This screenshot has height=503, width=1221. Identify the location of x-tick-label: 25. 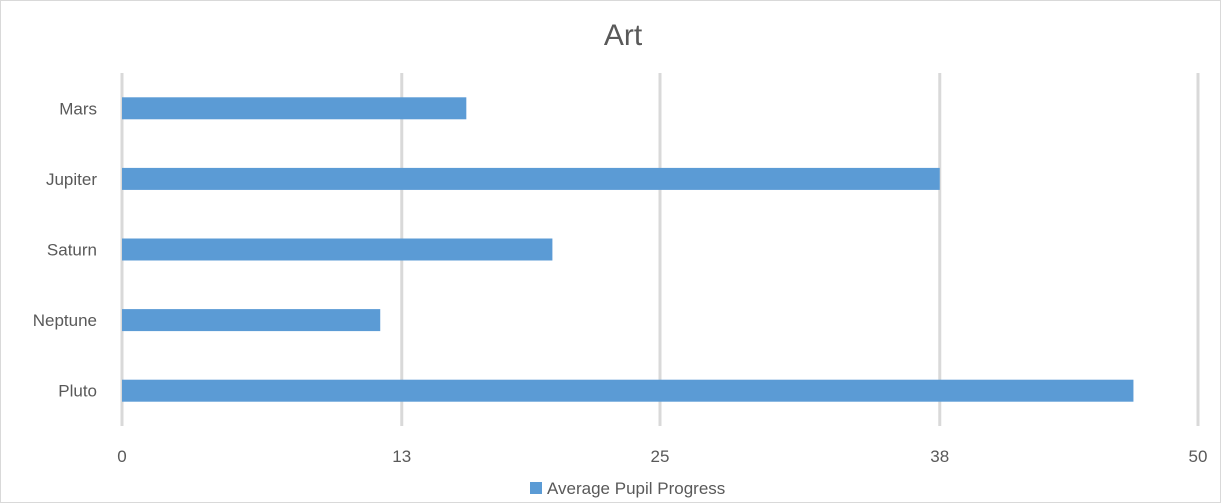
(660, 456).